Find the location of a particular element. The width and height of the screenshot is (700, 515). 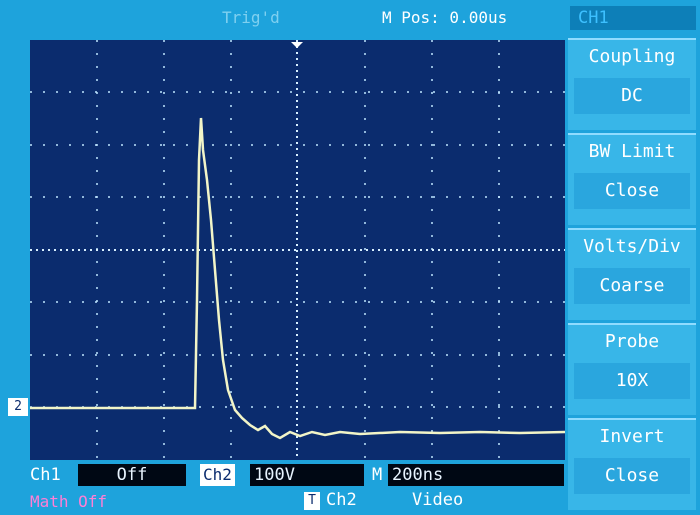

channel-marker: 2 is located at coordinates (18, 407).